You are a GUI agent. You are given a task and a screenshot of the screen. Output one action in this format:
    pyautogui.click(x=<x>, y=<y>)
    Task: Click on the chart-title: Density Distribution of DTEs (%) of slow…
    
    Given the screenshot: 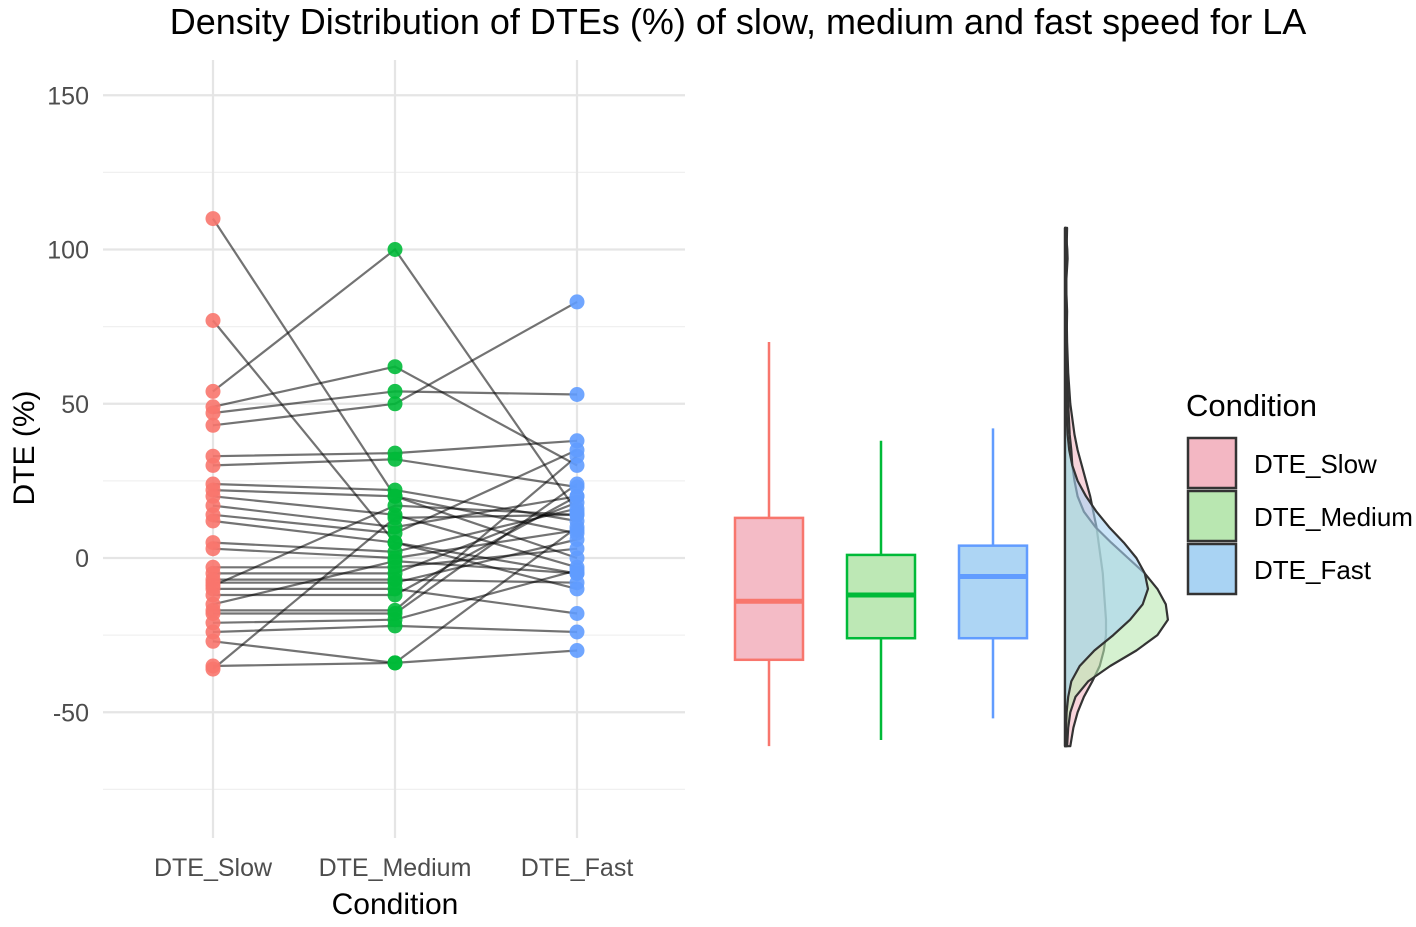 What is the action you would take?
    pyautogui.click(x=738, y=21)
    